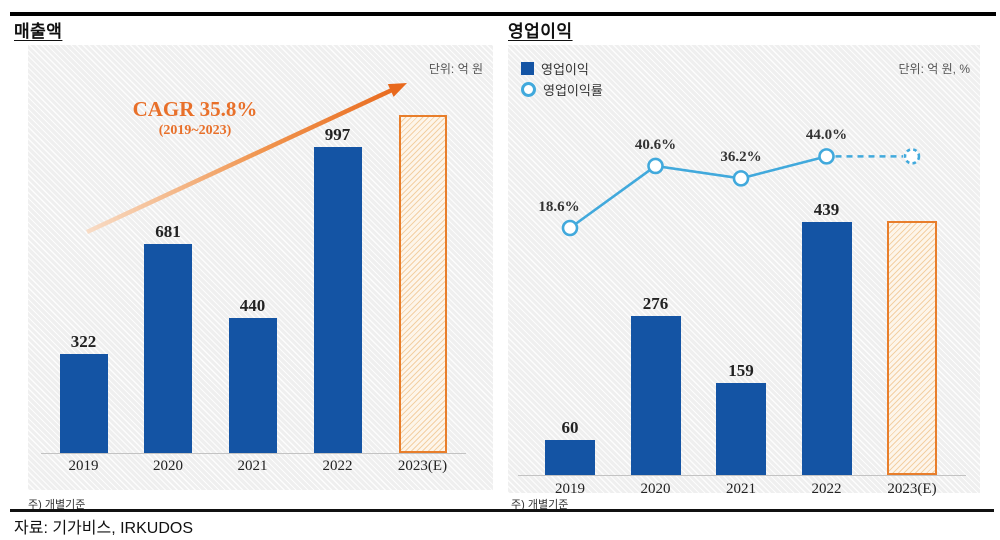  What do you see at coordinates (912, 156) in the screenshot?
I see `margin-marker-2023(E)` at bounding box center [912, 156].